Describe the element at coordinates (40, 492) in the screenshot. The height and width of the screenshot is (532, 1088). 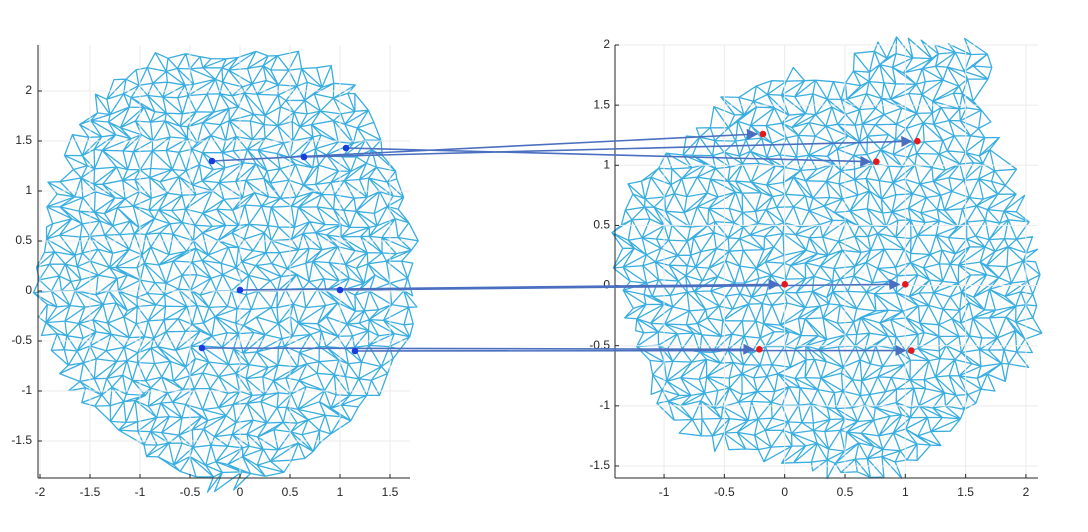
I see `x-tick-label: -2` at that location.